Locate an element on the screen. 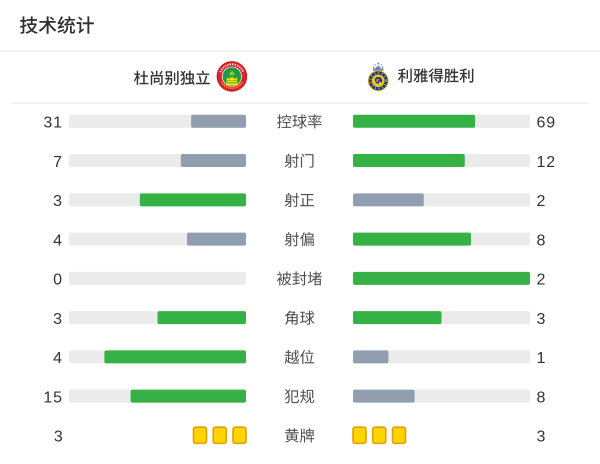  svg-text: 15 is located at coordinates (52, 397).